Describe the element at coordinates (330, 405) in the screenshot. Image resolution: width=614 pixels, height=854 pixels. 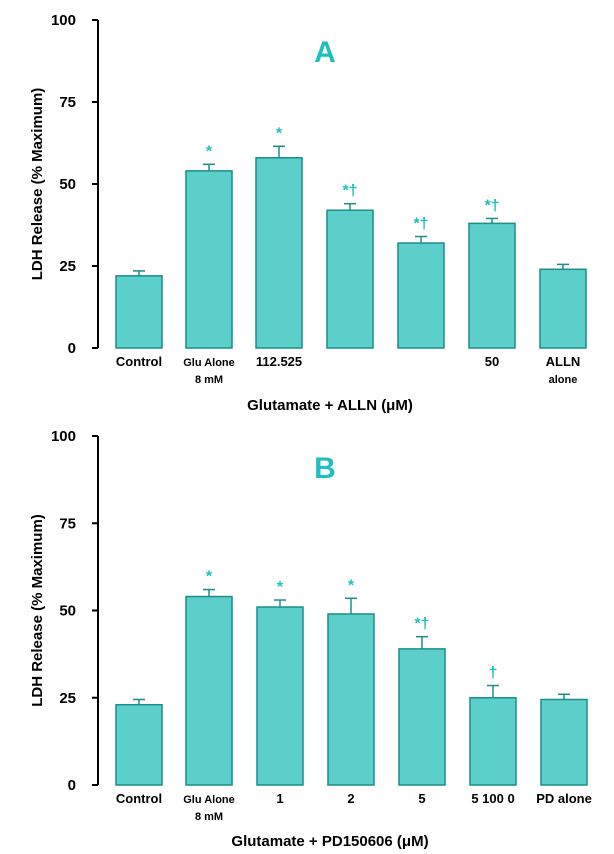
I see `panel-a-x-axis-title: Glutamate + ALLN (μM)` at that location.